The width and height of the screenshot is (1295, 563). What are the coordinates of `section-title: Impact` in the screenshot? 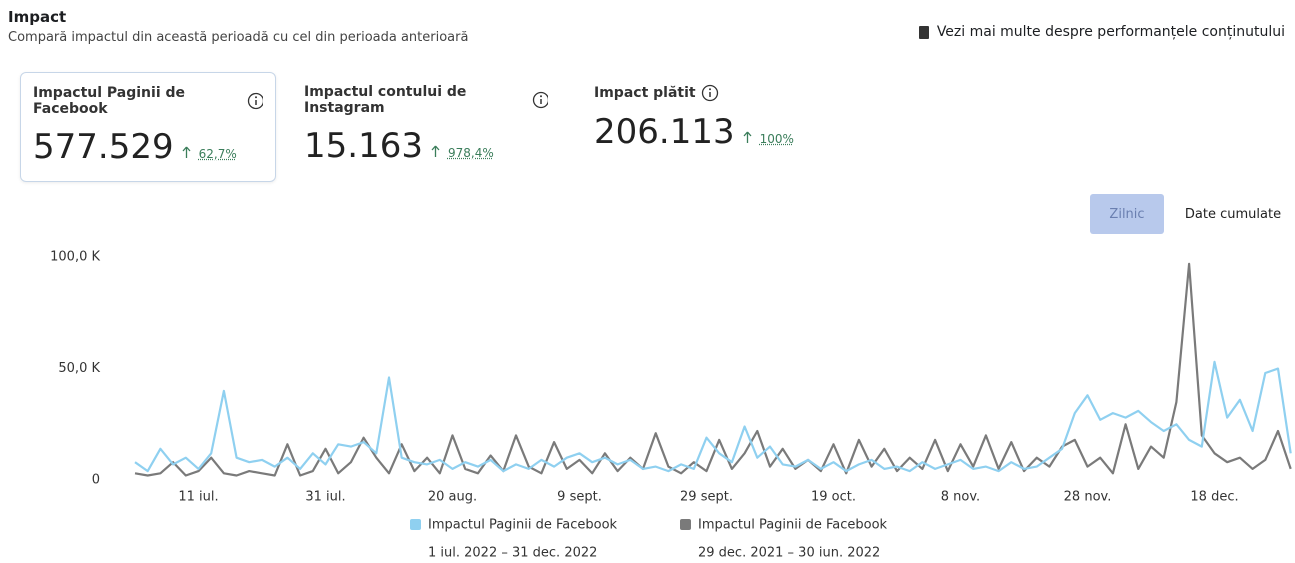 It's located at (37, 17).